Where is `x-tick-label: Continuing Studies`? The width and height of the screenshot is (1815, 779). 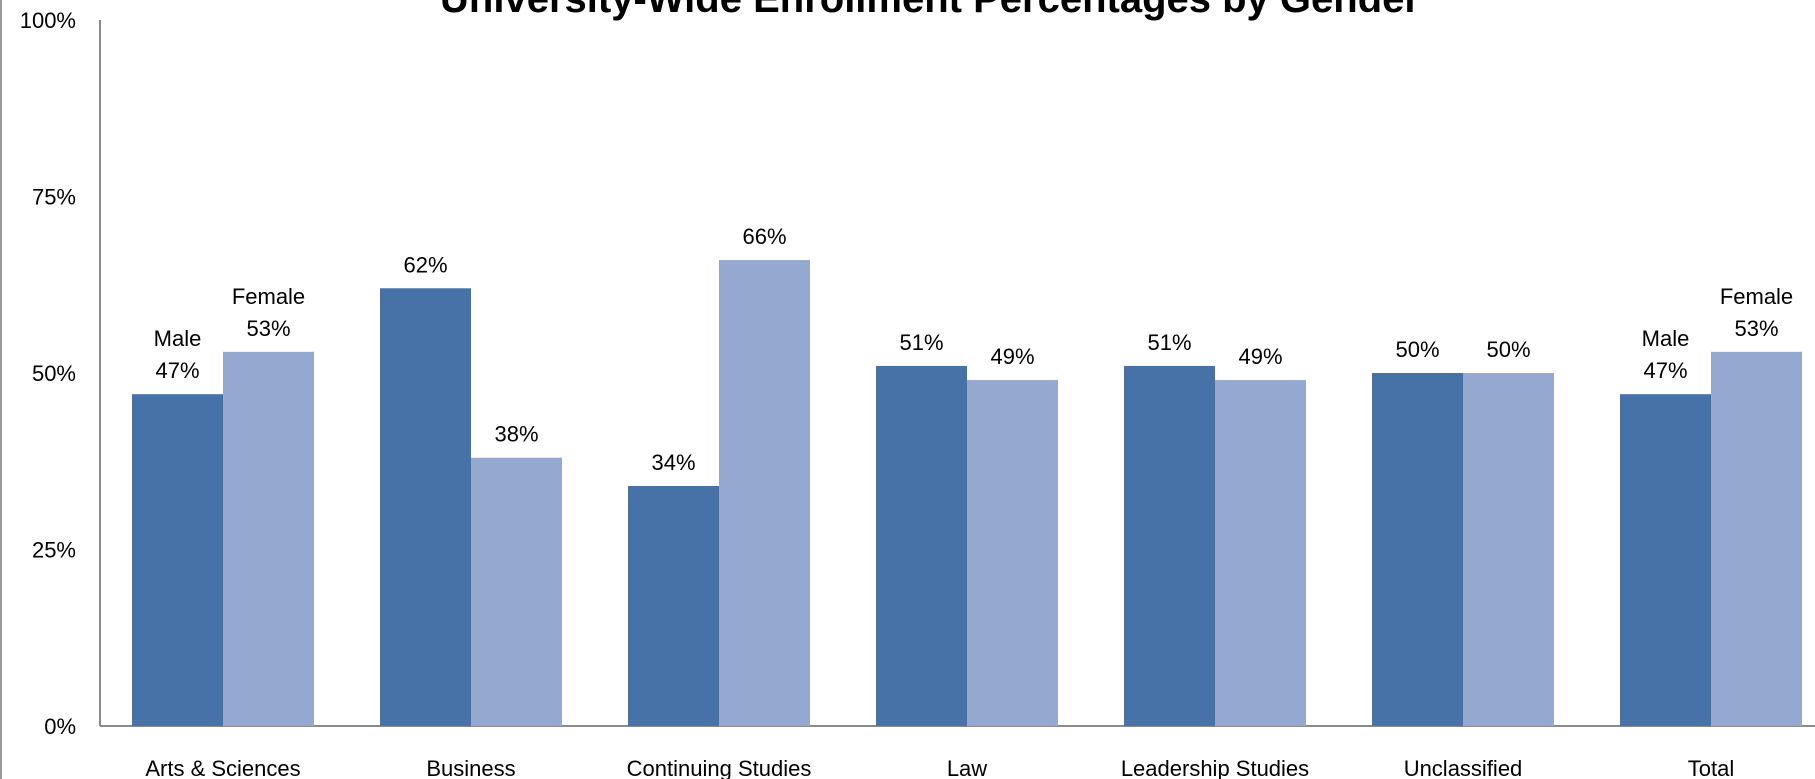 x-tick-label: Continuing Studies is located at coordinates (719, 767).